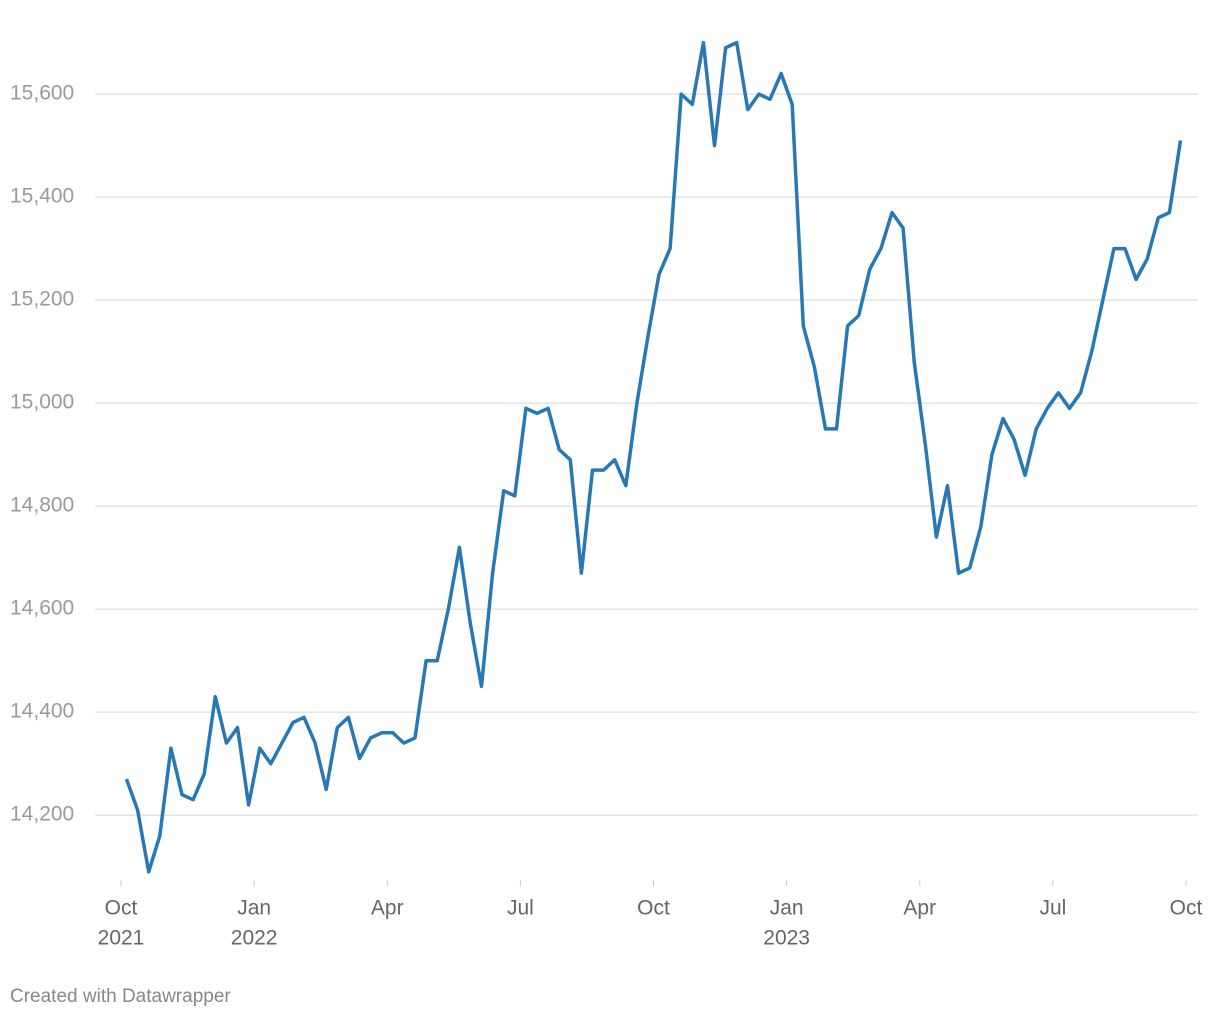 The height and width of the screenshot is (1020, 1220). I want to click on x-tick-year: 2021, so click(121, 938).